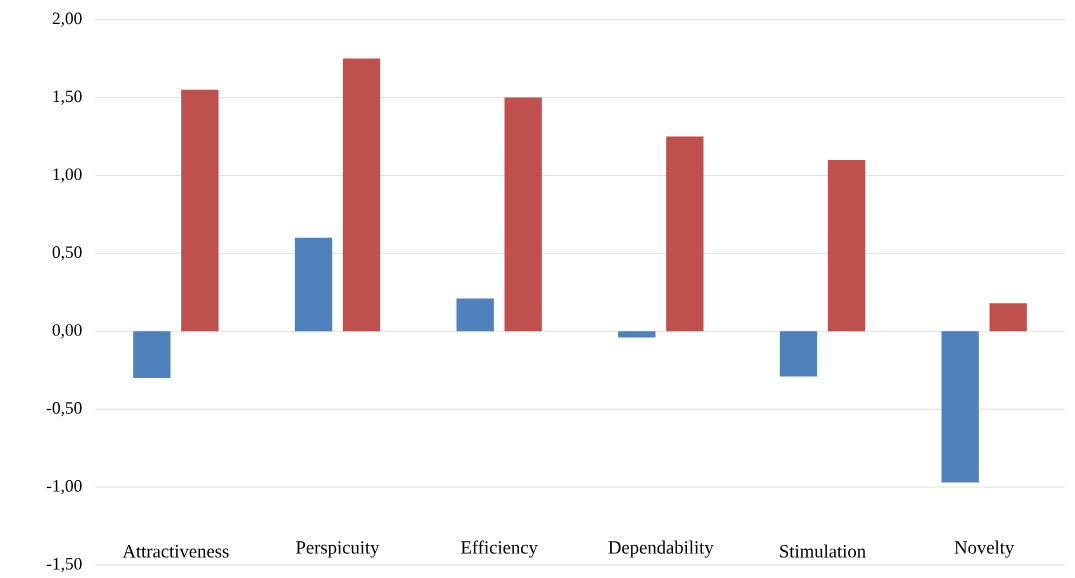 Image resolution: width=1075 pixels, height=578 pixels. Describe the element at coordinates (984, 549) in the screenshot. I see `x-tick-label: Novelty` at that location.